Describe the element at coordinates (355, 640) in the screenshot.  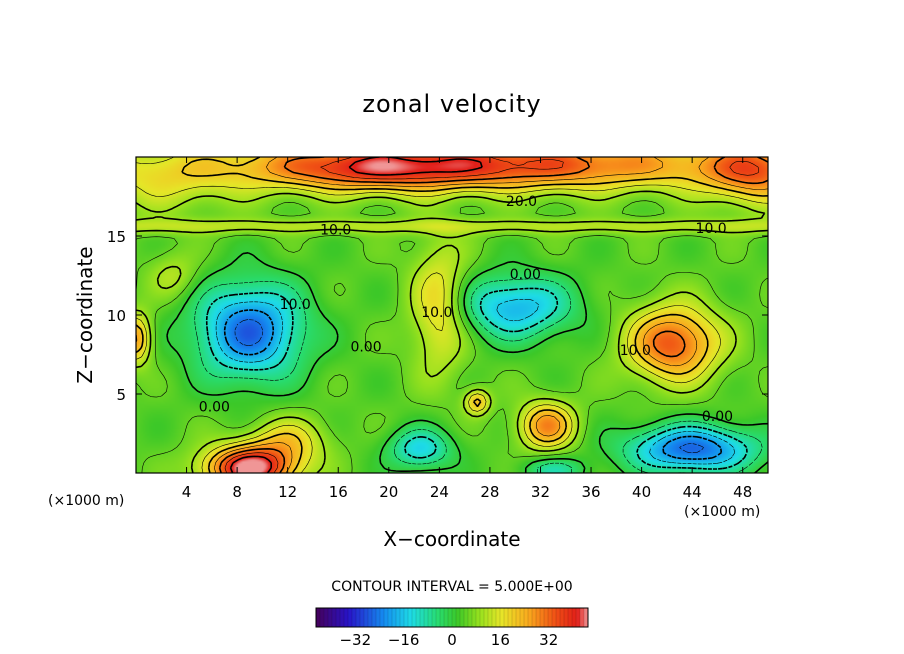
I see `colorbar-tick-label: −32` at that location.